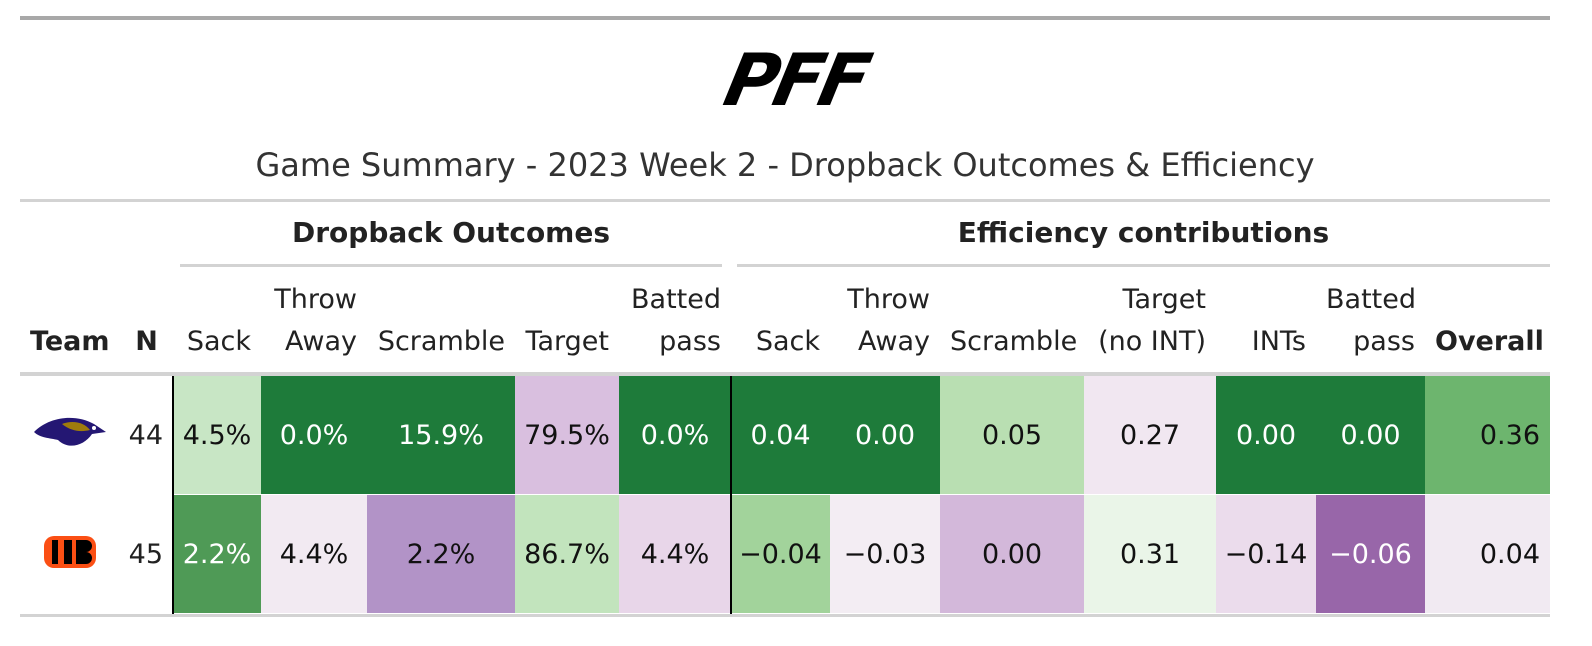 The width and height of the screenshot is (1592, 646). Describe the element at coordinates (451, 232) in the screenshot. I see `group-header: Dropback Outcomes` at that location.